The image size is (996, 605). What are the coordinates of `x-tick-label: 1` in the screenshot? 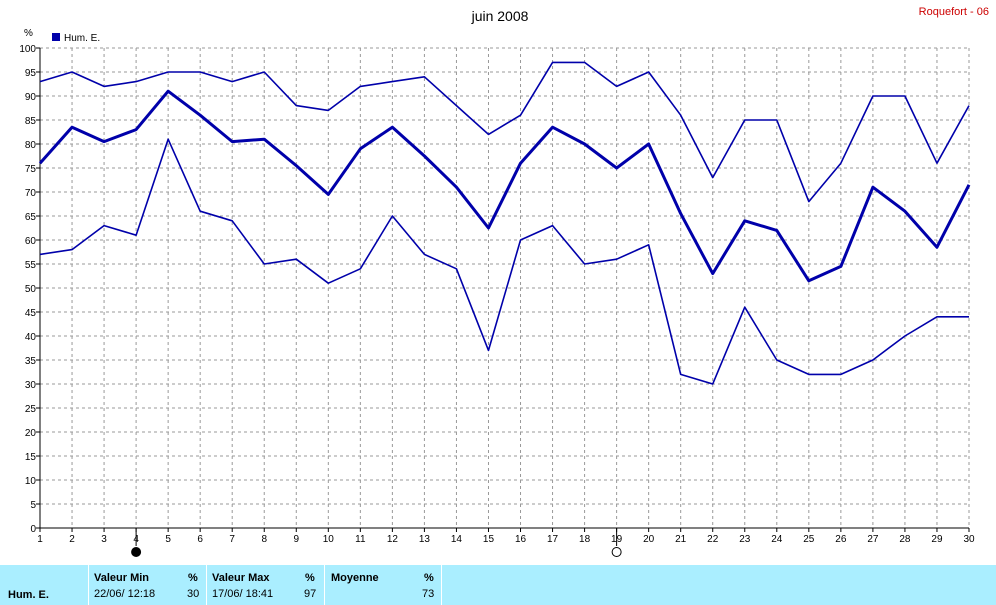 It's located at (40, 539).